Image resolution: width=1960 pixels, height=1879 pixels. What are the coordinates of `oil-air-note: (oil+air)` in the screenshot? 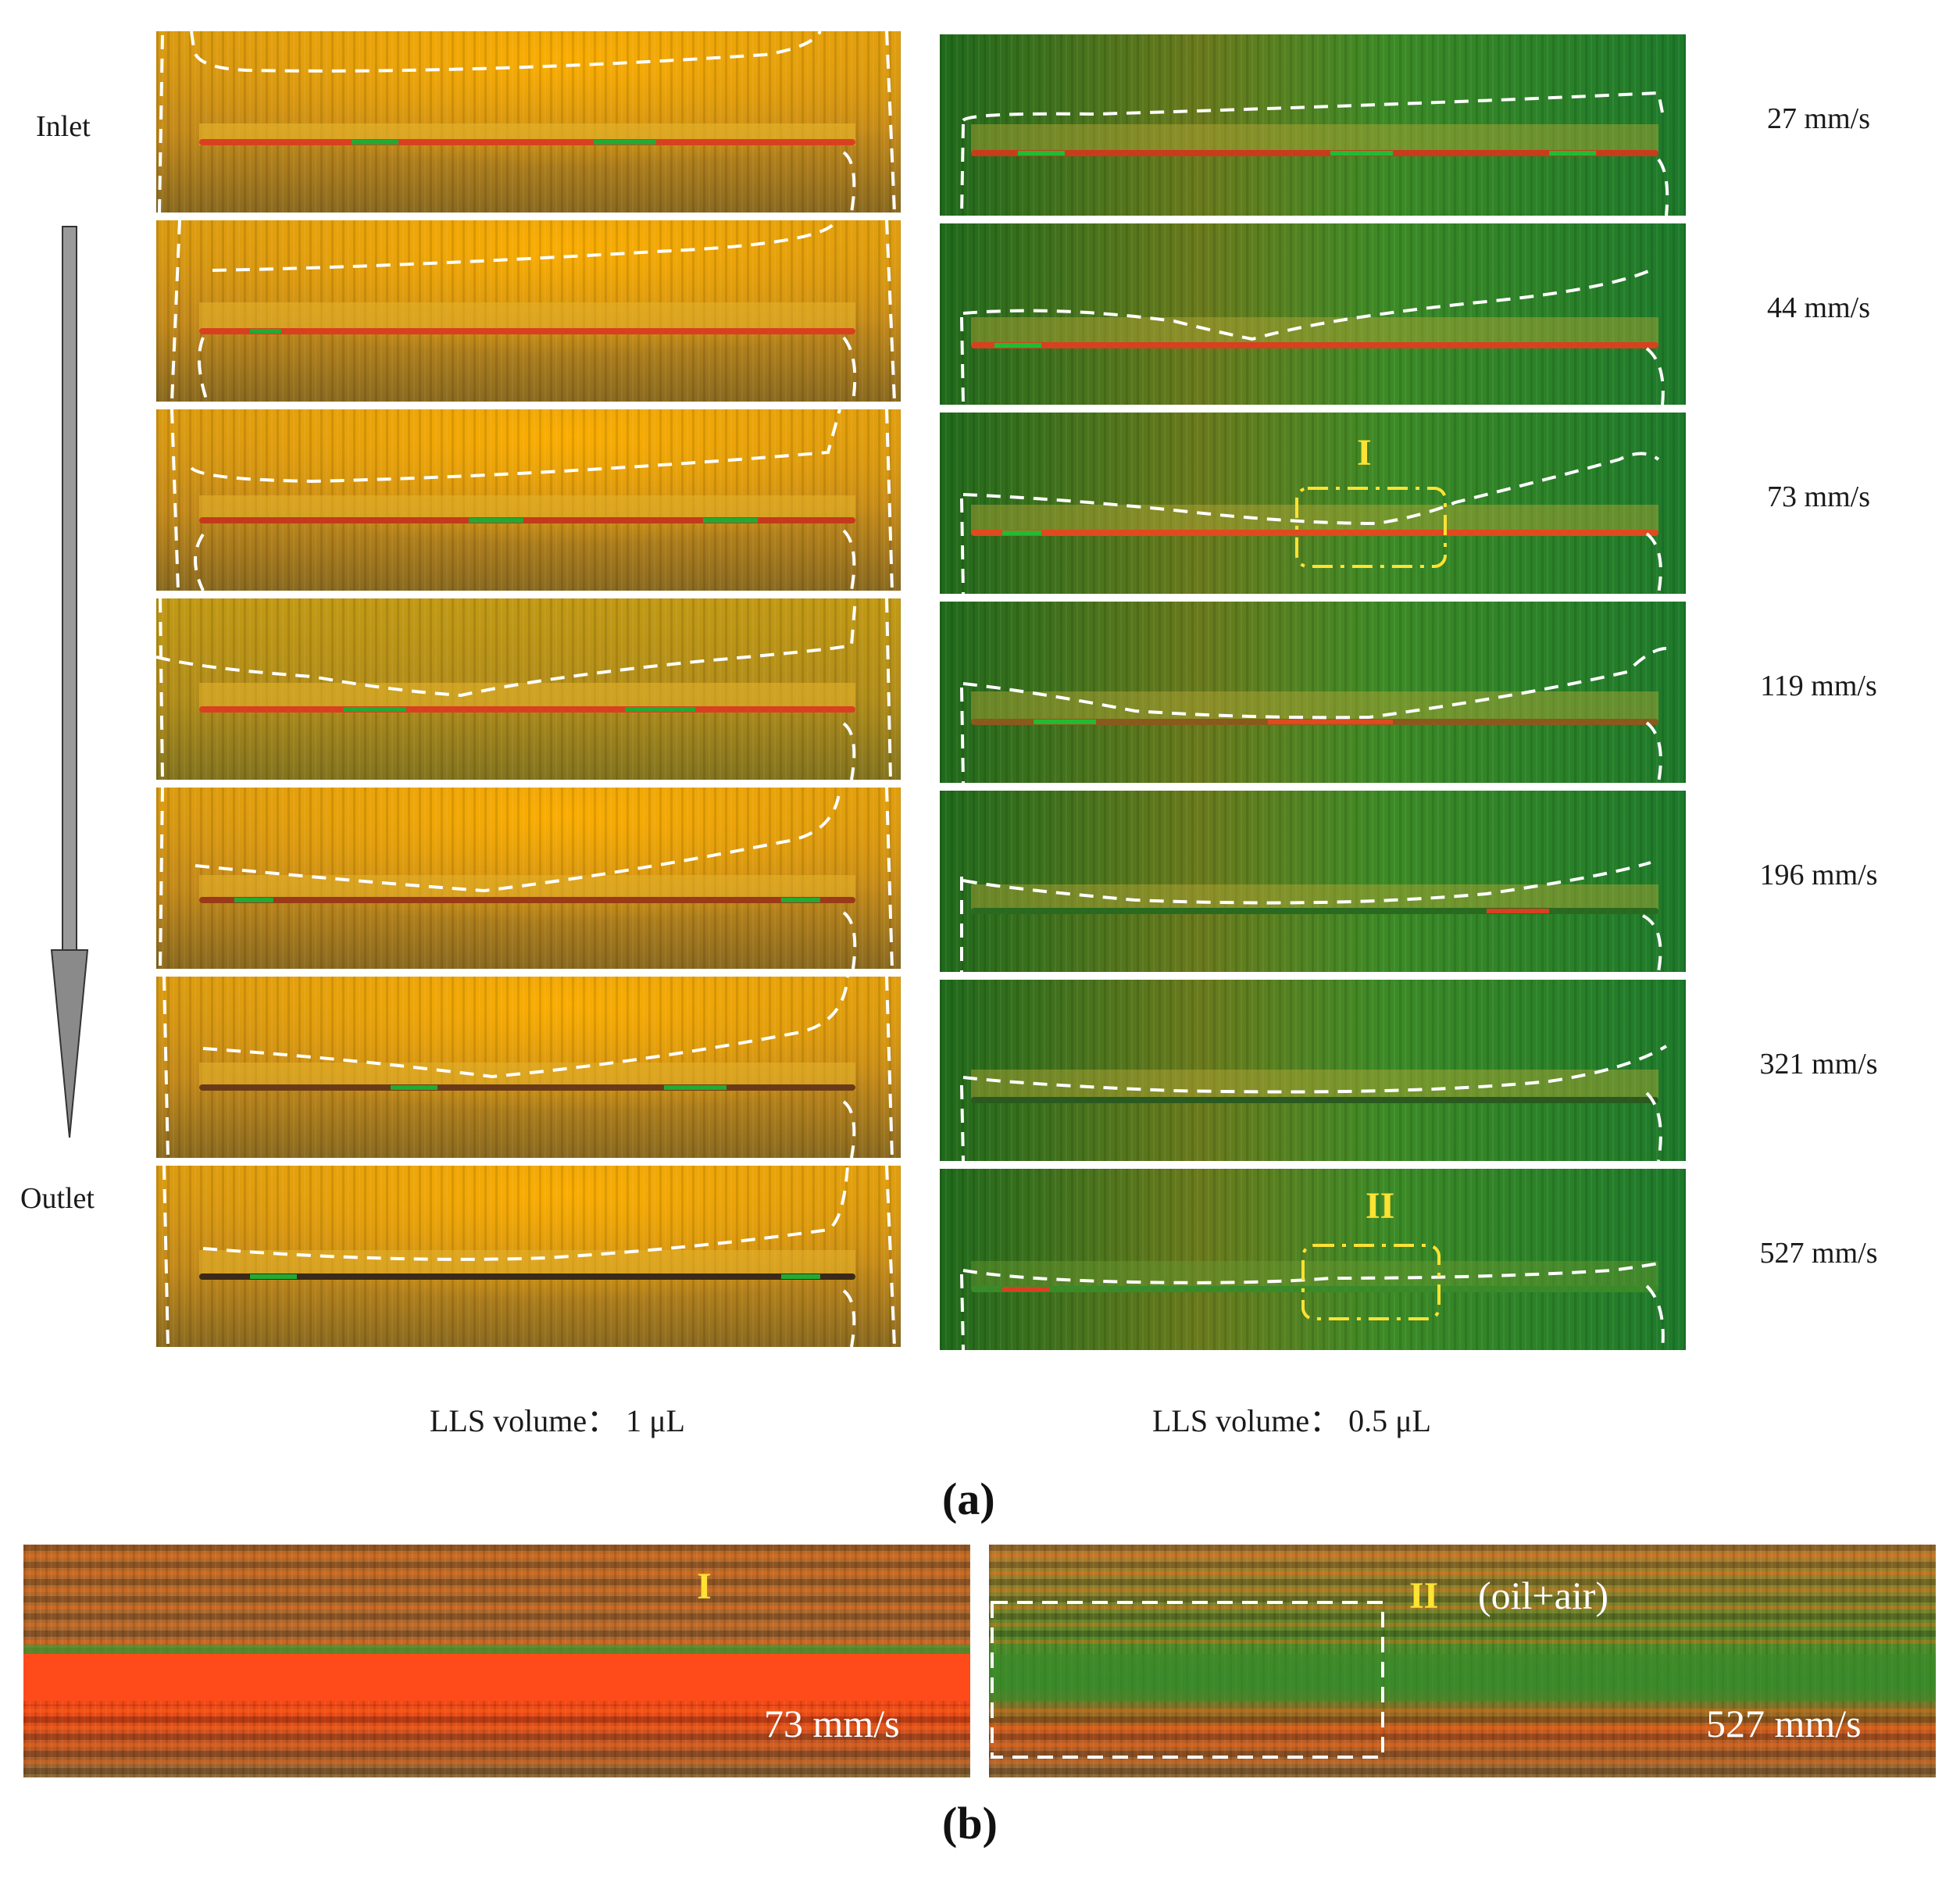 It's located at (1543, 1595).